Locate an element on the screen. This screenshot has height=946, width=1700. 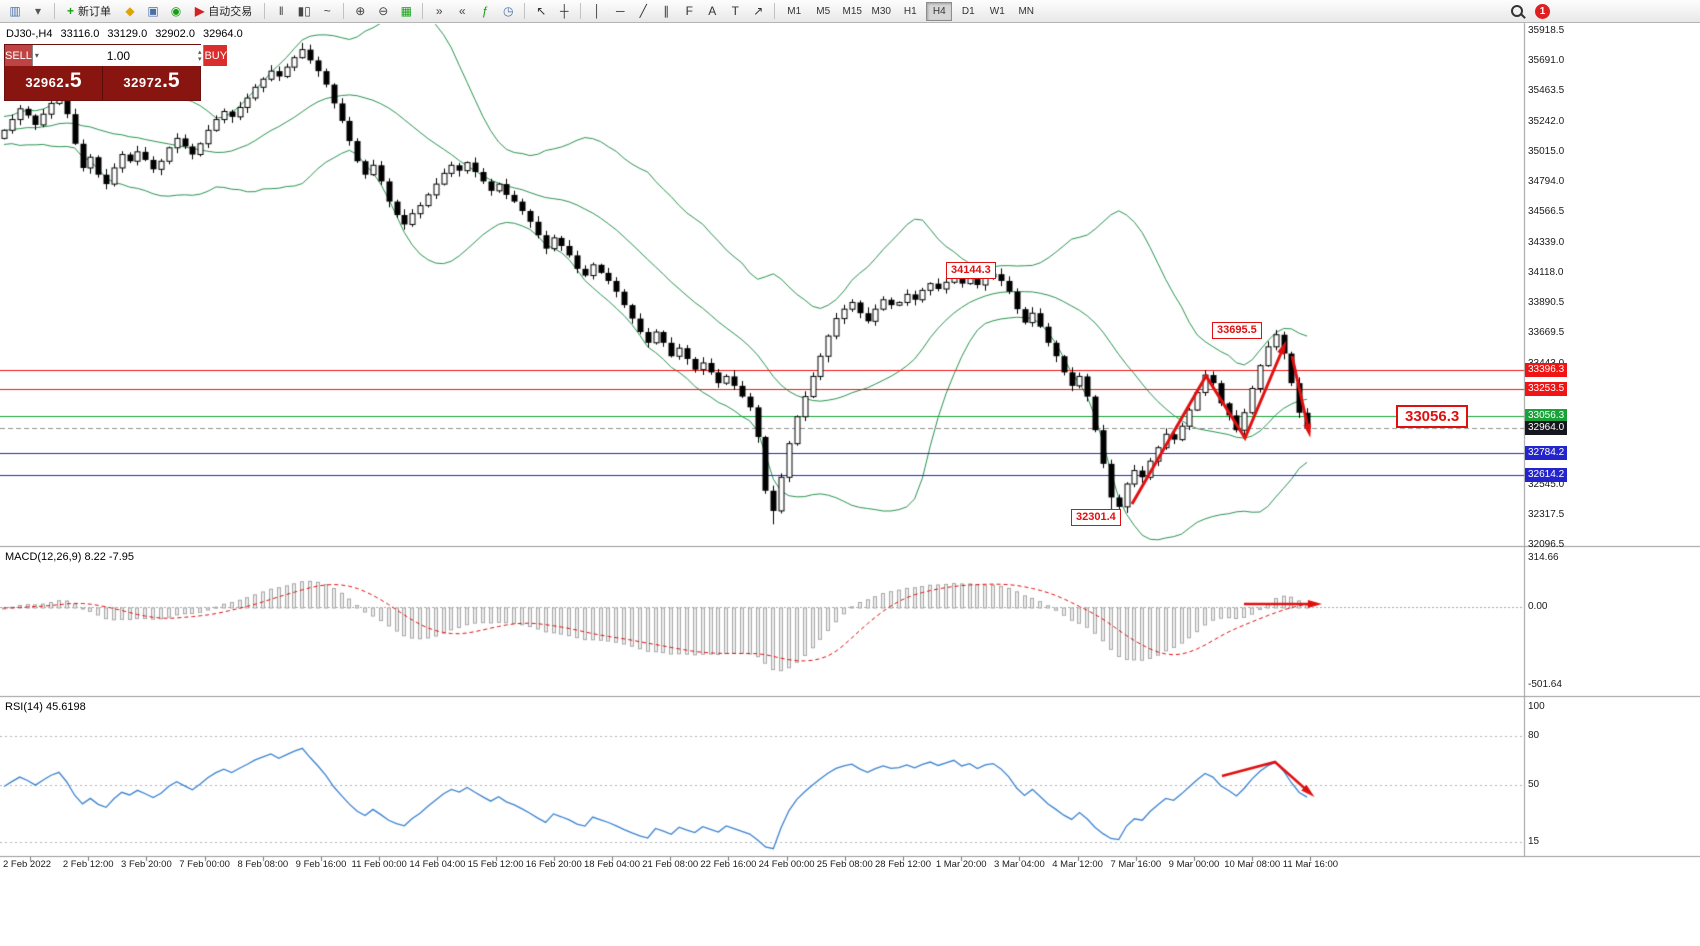
ohlc-high: 33129.0 is located at coordinates (127, 34).